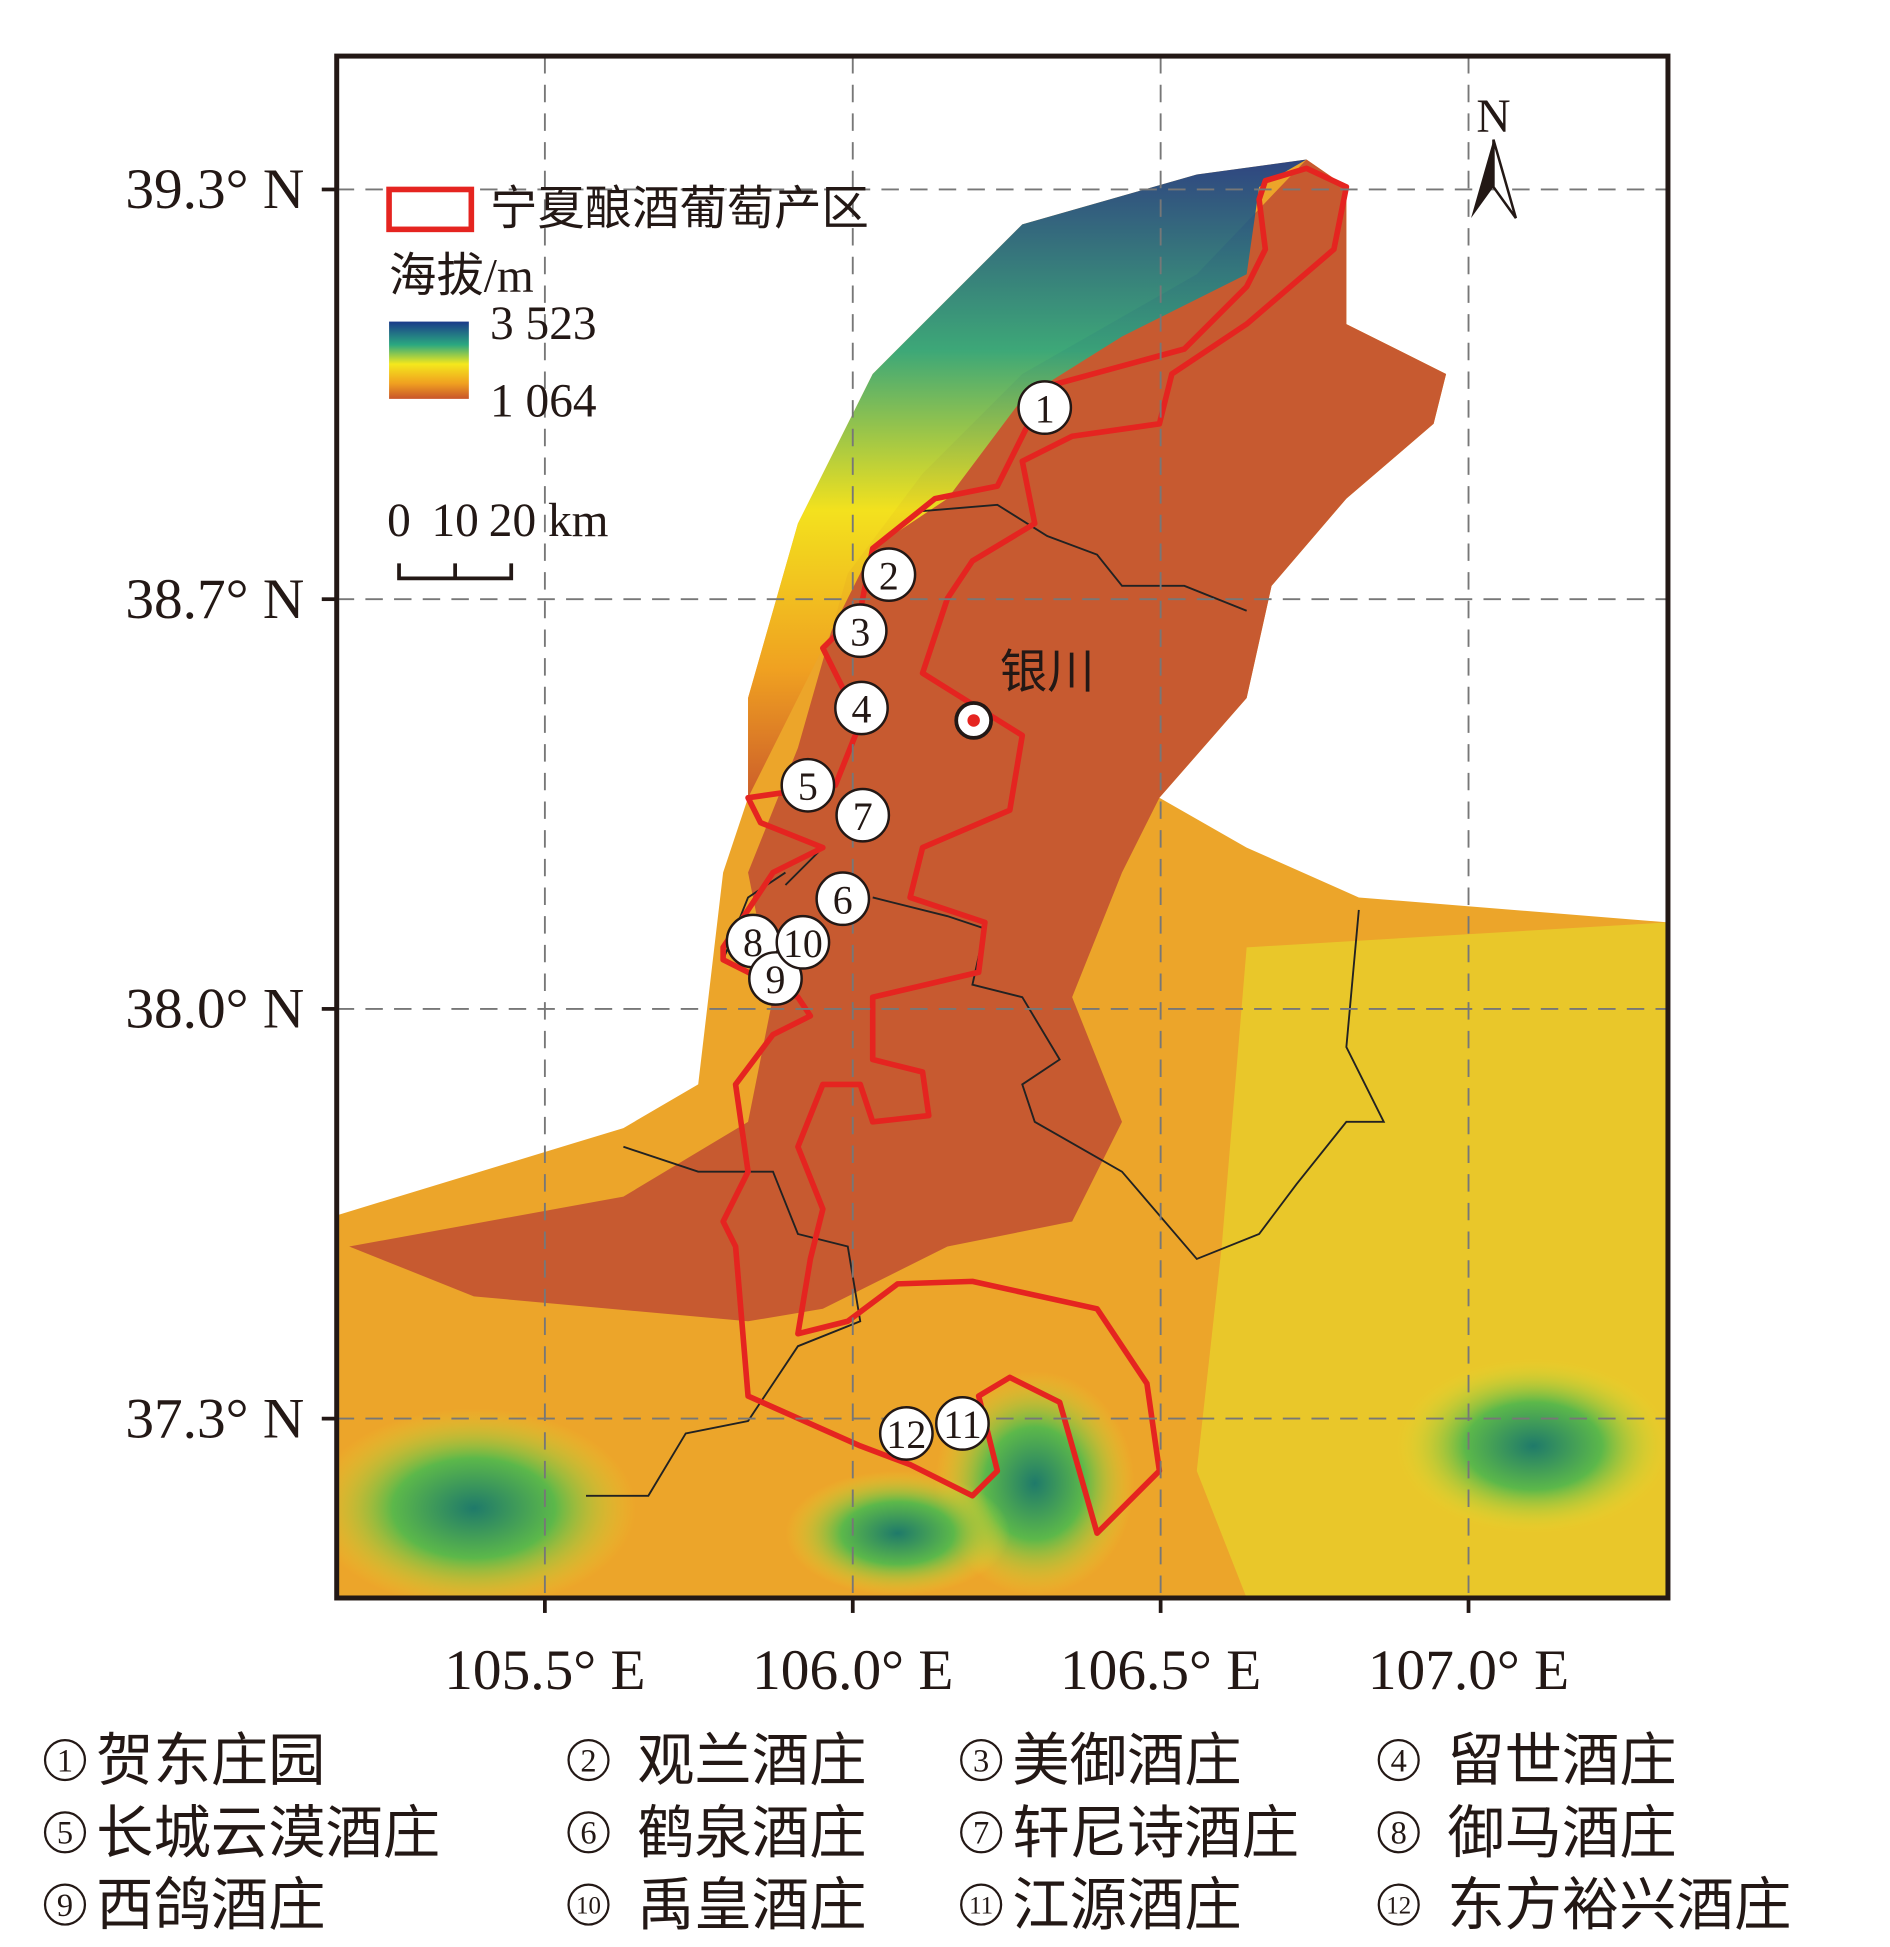 This screenshot has height=1947, width=1890. What do you see at coordinates (455, 572) in the screenshot?
I see `scale-bar` at bounding box center [455, 572].